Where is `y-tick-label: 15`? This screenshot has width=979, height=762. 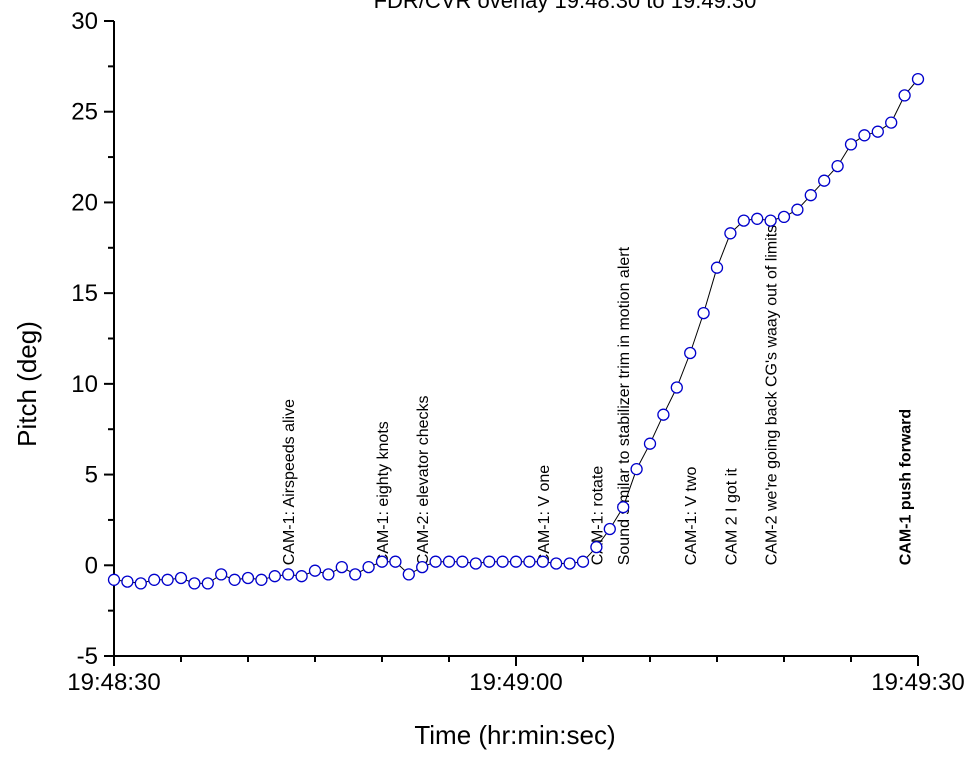
y-tick-label: 15 is located at coordinates (84, 293).